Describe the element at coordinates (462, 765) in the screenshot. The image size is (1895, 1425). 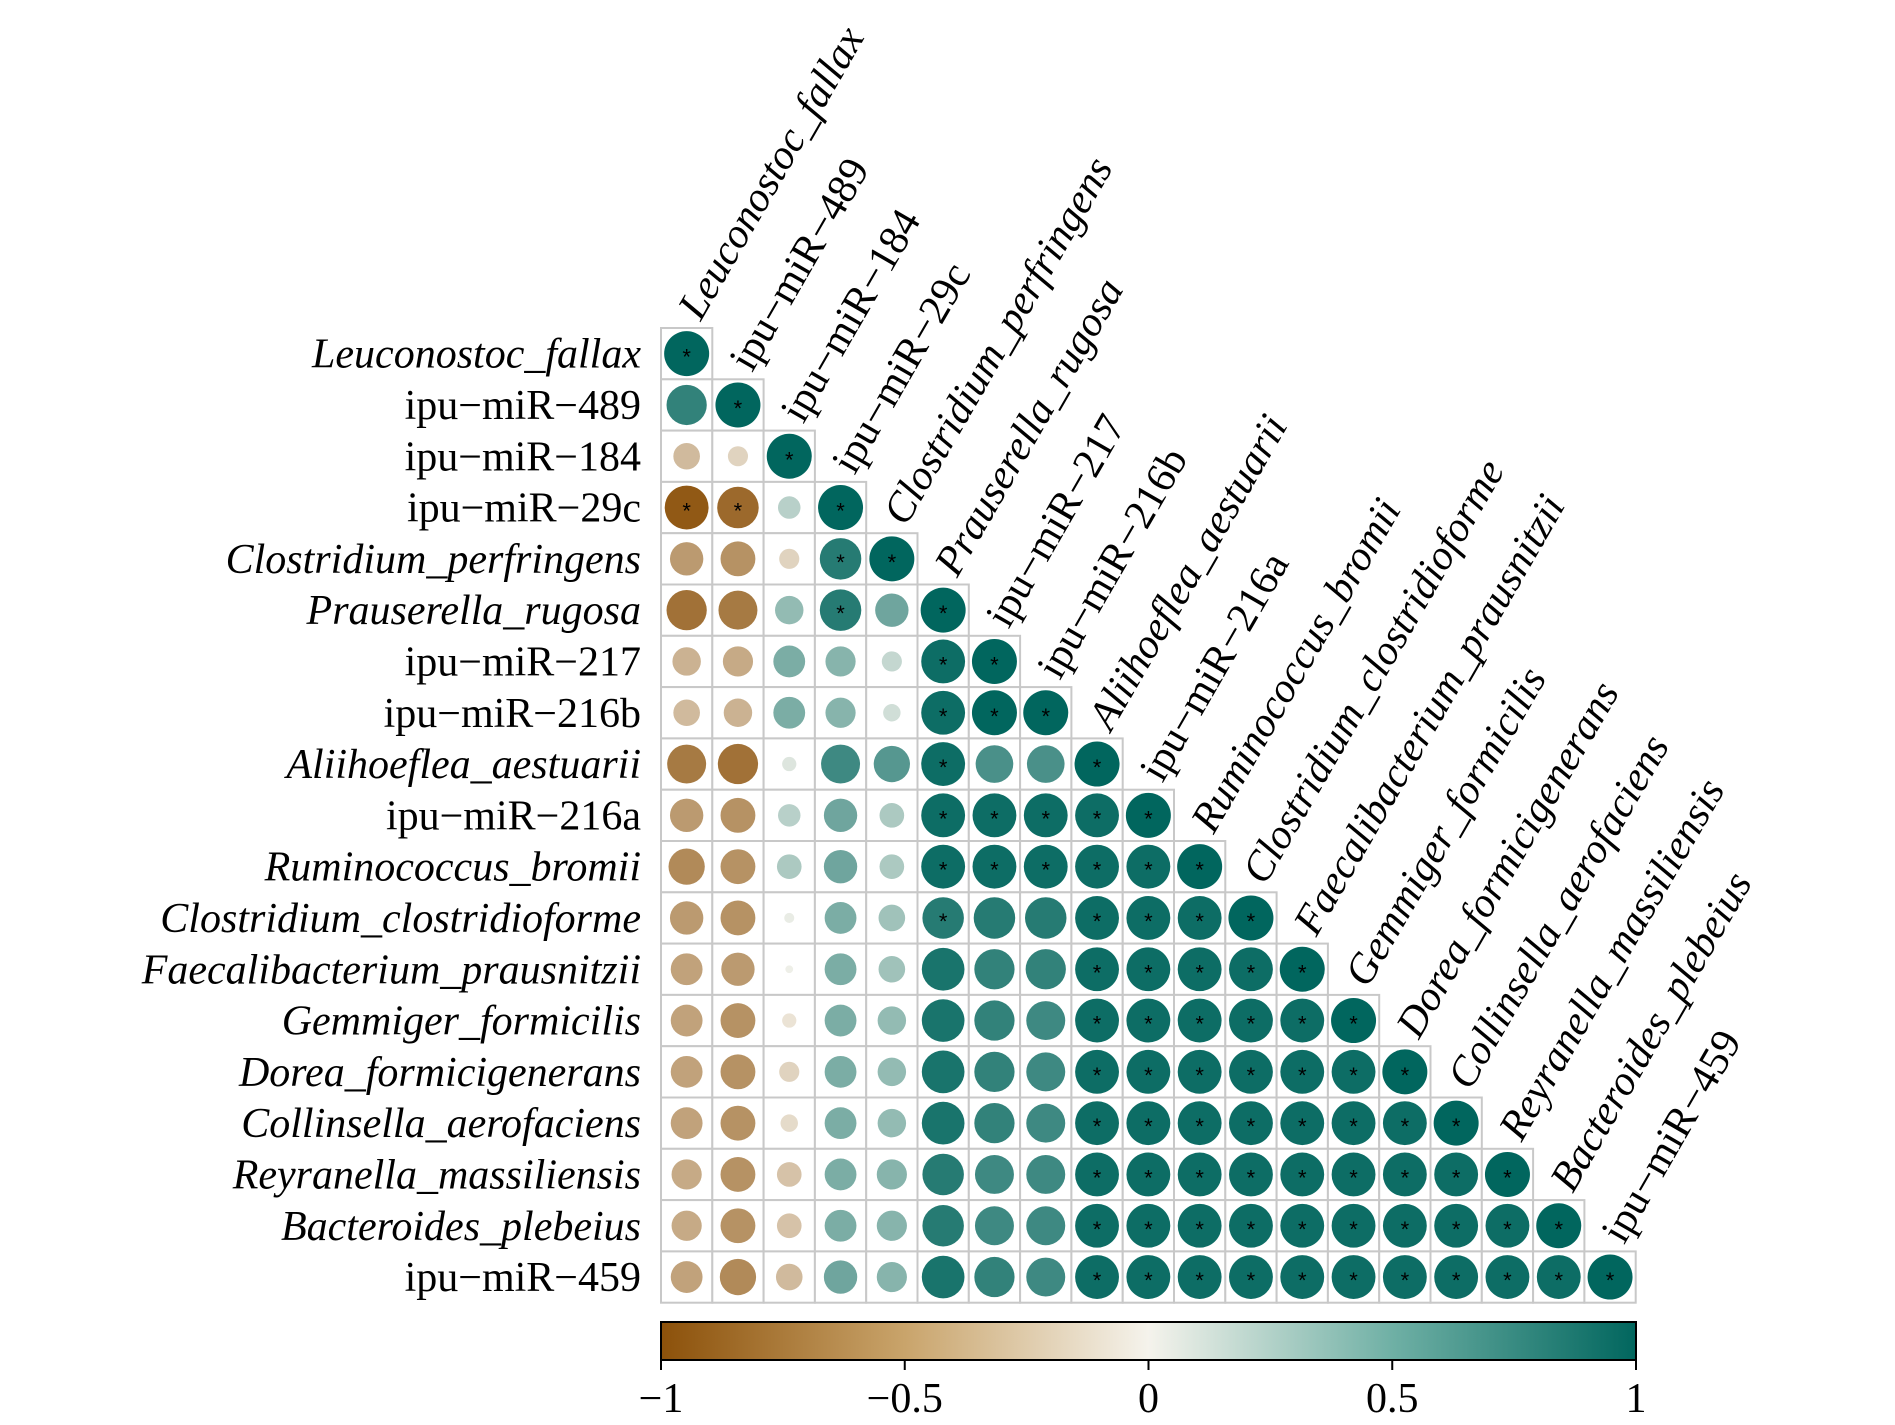
I see `row-label: Aliihoeflea_aestuarii` at that location.